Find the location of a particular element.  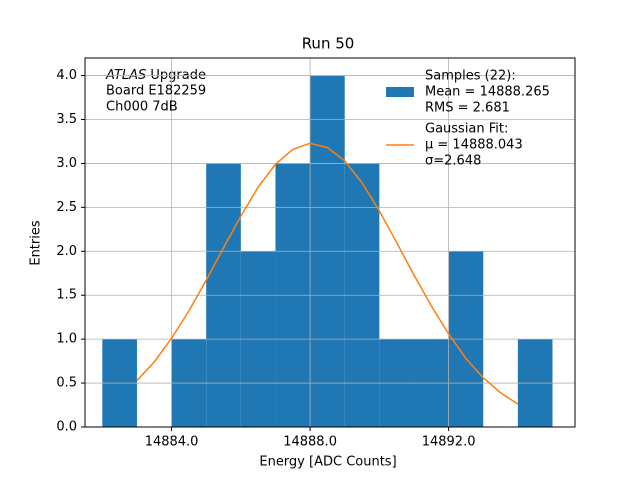

y-tick-label: 1.5 is located at coordinates (66, 295).